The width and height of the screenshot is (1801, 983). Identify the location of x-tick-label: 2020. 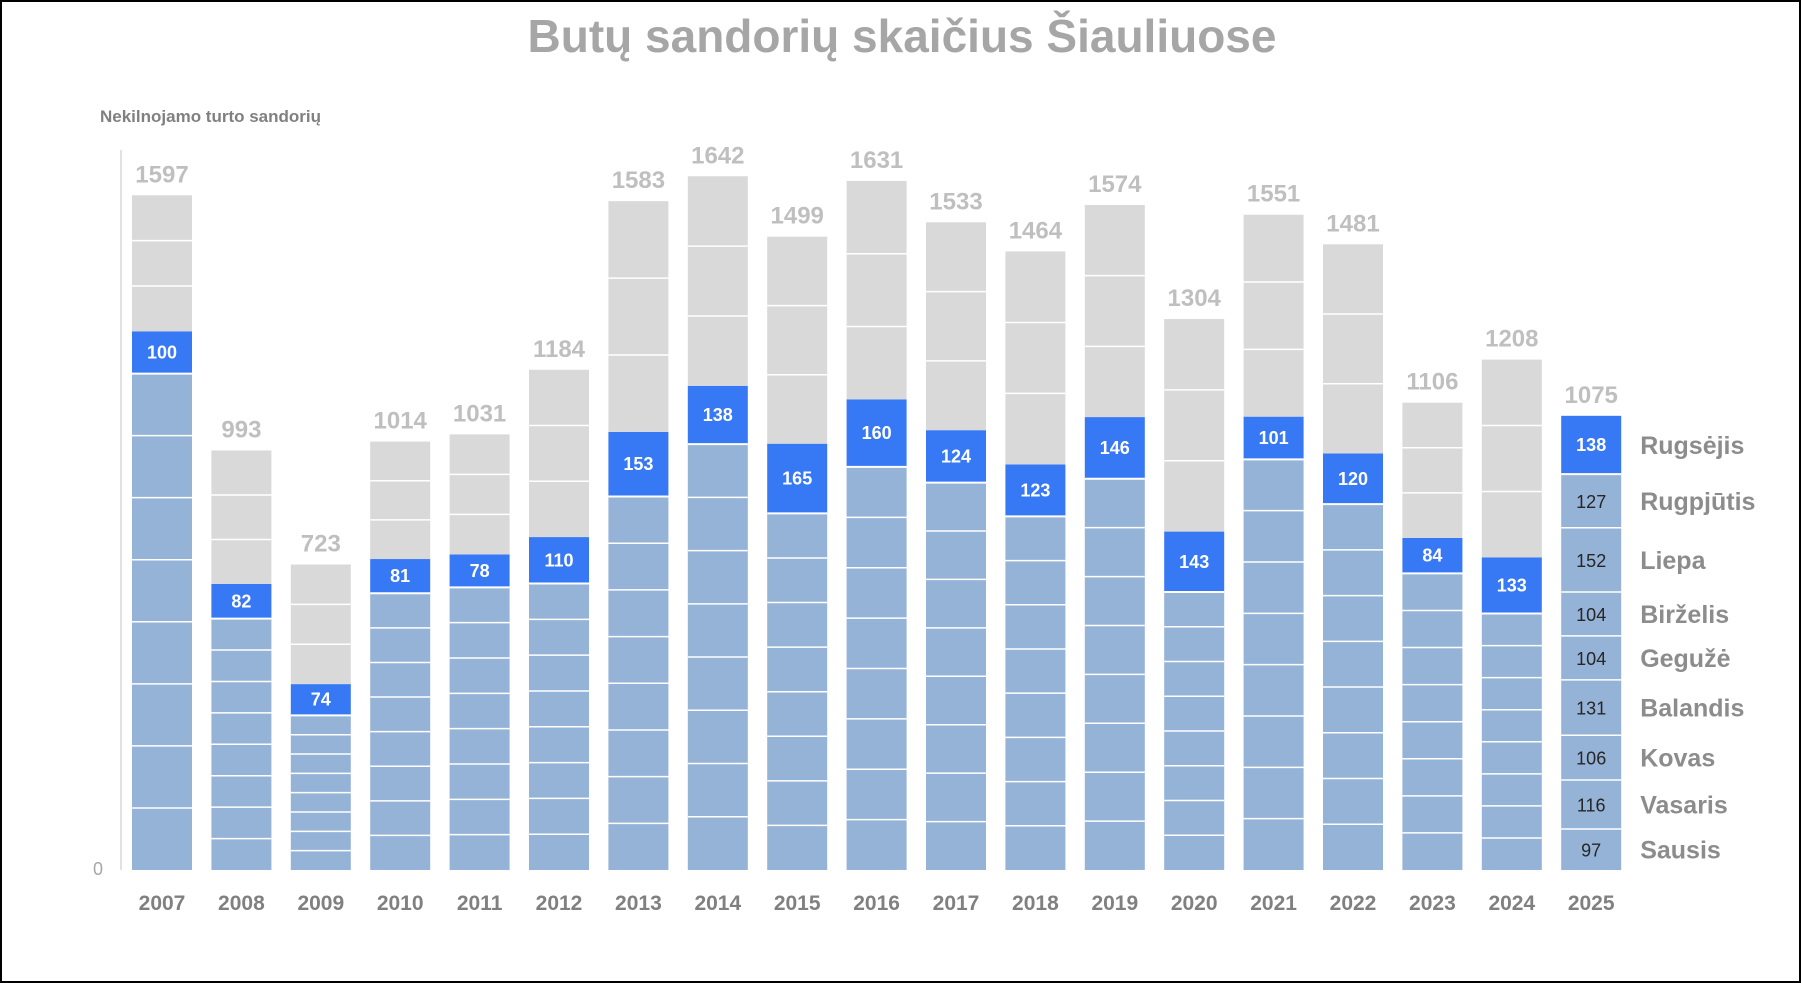
(1194, 903).